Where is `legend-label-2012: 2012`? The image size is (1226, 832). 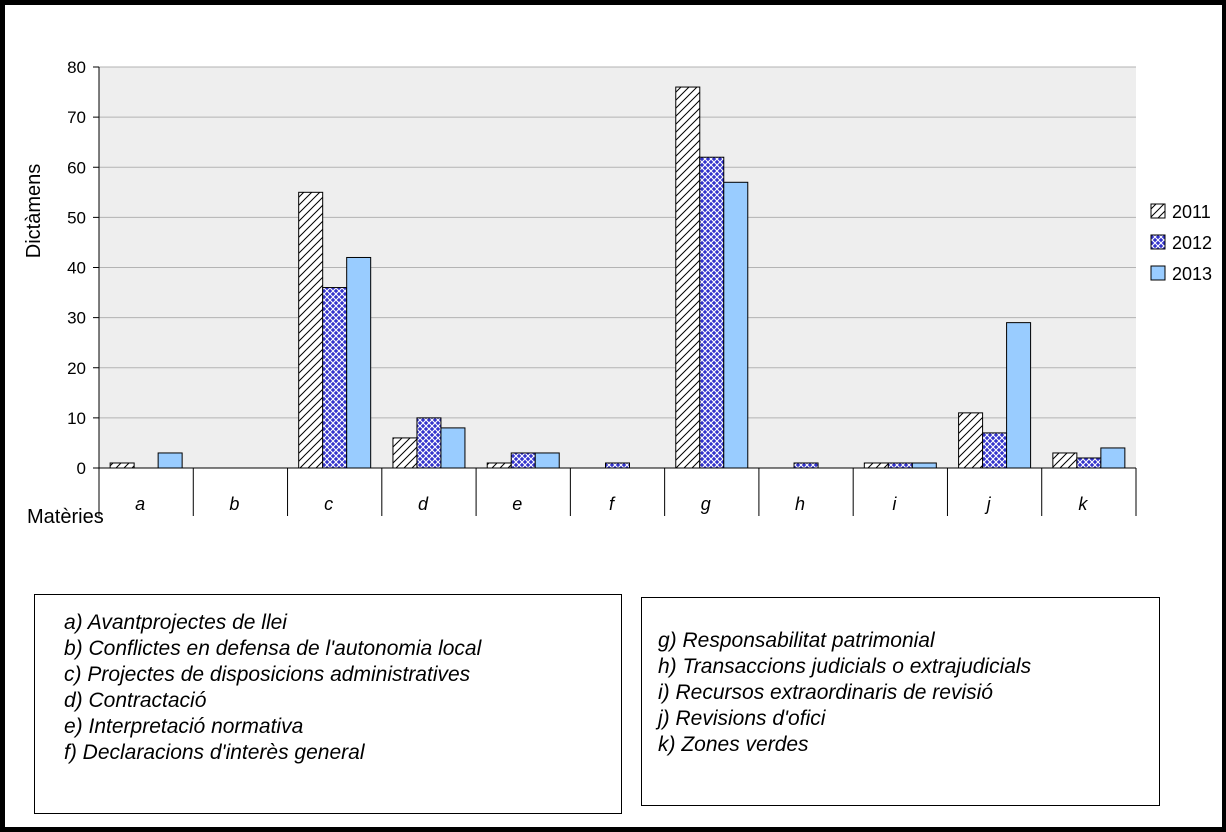
legend-label-2012: 2012 is located at coordinates (1192, 243).